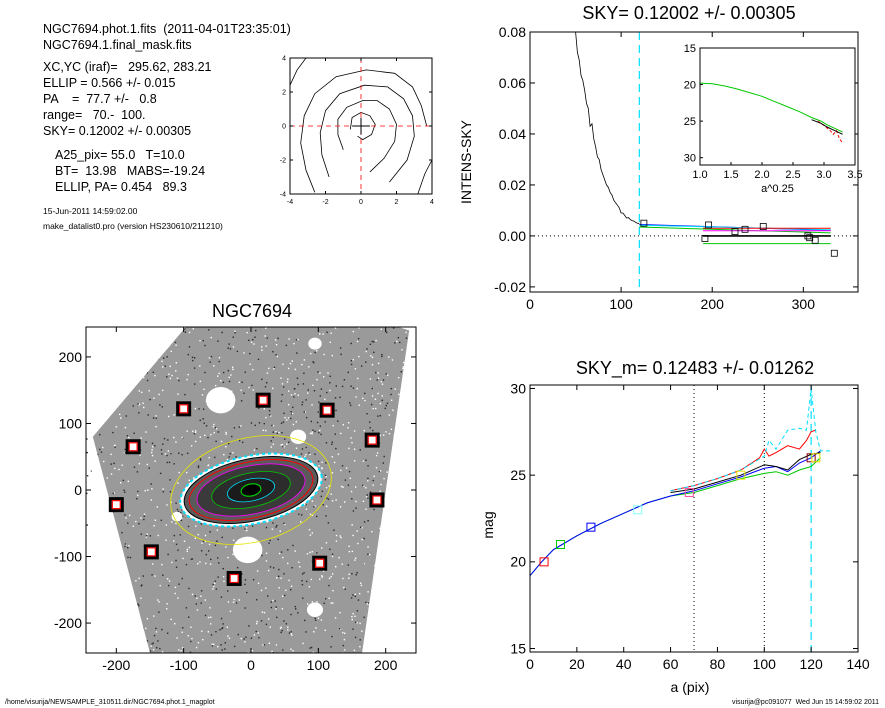 This screenshot has height=708, width=885. I want to click on contour-y-tick-label: -4, so click(283, 194).